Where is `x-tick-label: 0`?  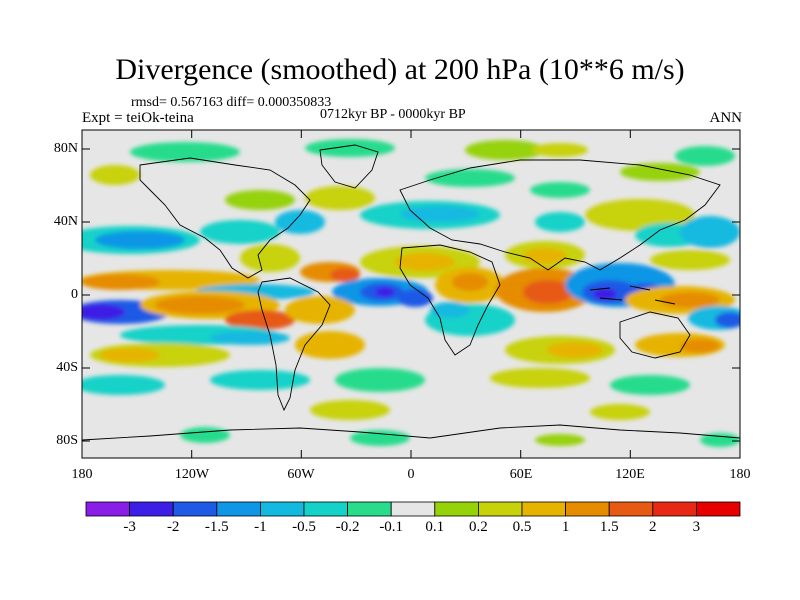 x-tick-label: 0 is located at coordinates (411, 474).